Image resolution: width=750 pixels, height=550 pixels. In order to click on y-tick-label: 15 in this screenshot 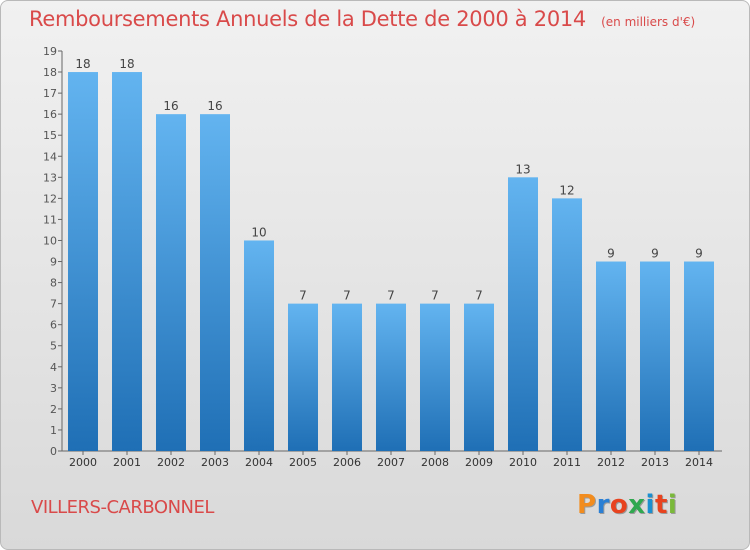, I will do `click(50, 135)`.